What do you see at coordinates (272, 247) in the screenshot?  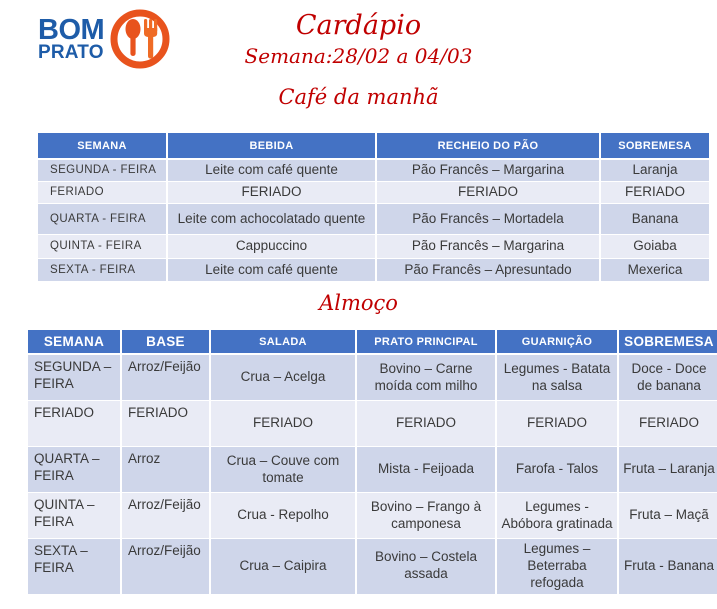 I see `table-cell: Cappuccino` at bounding box center [272, 247].